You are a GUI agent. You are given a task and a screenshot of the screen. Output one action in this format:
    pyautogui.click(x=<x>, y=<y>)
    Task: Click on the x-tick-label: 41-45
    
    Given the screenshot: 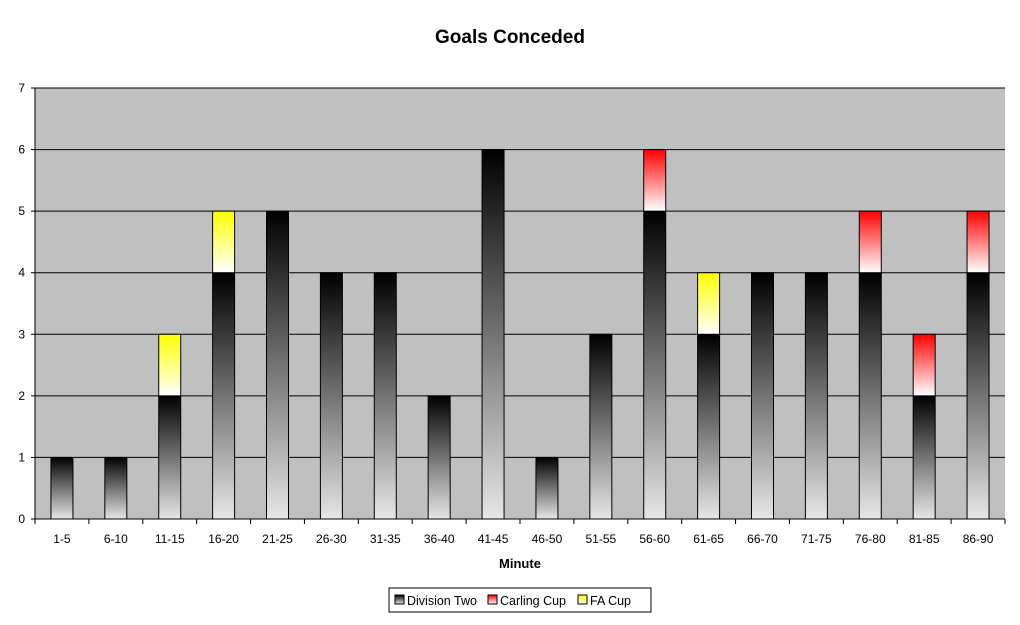 What is the action you would take?
    pyautogui.click(x=493, y=539)
    